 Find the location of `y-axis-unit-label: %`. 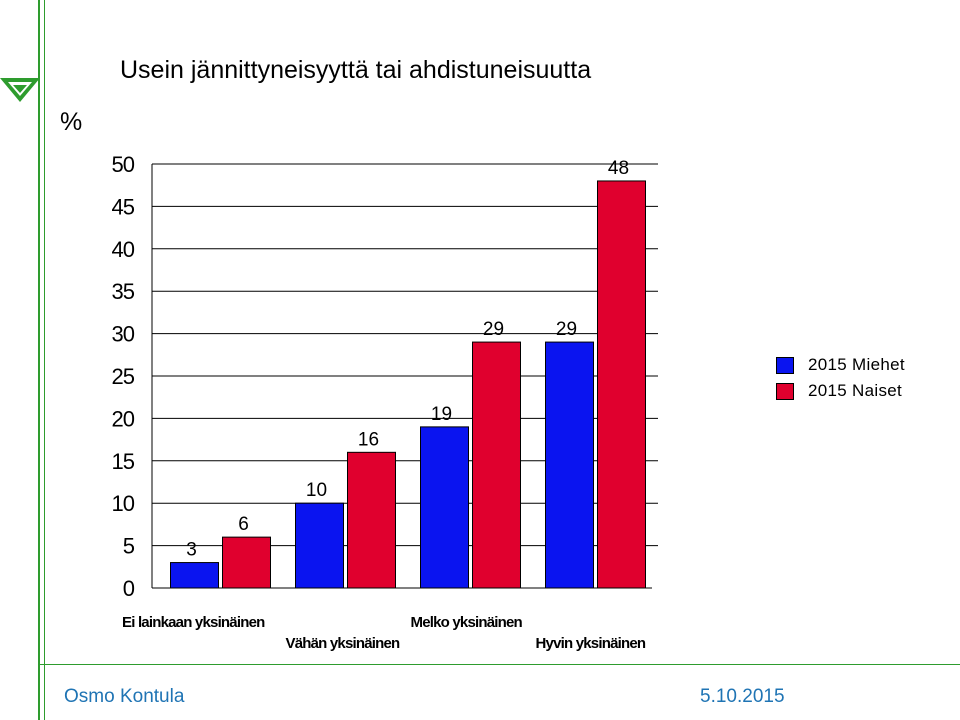

y-axis-unit-label: % is located at coordinates (71, 122).